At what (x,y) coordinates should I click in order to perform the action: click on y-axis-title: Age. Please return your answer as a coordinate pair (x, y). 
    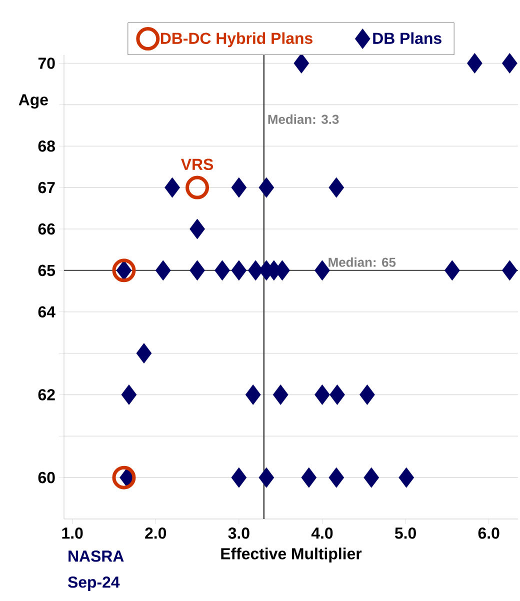
    Looking at the image, I should click on (33, 101).